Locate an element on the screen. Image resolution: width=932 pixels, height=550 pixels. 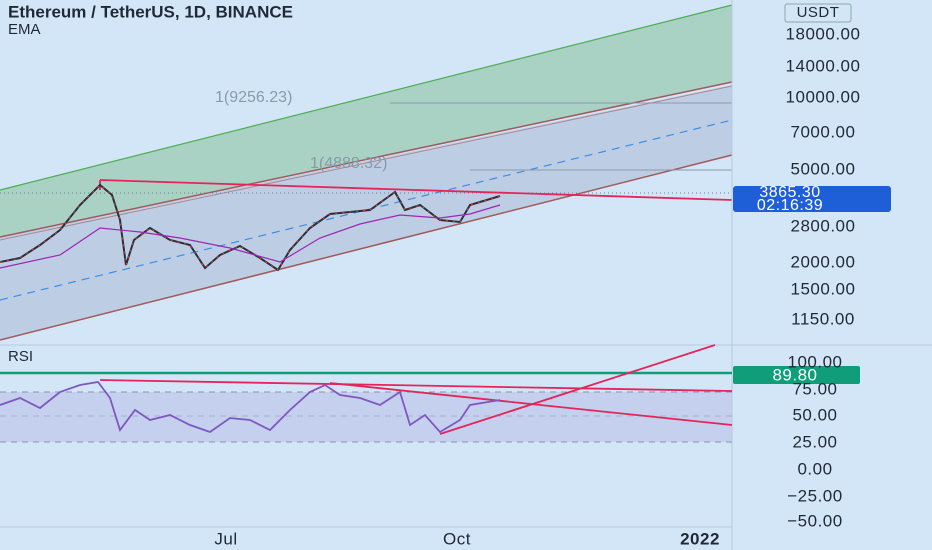
rsi-badge is located at coordinates (796, 375).